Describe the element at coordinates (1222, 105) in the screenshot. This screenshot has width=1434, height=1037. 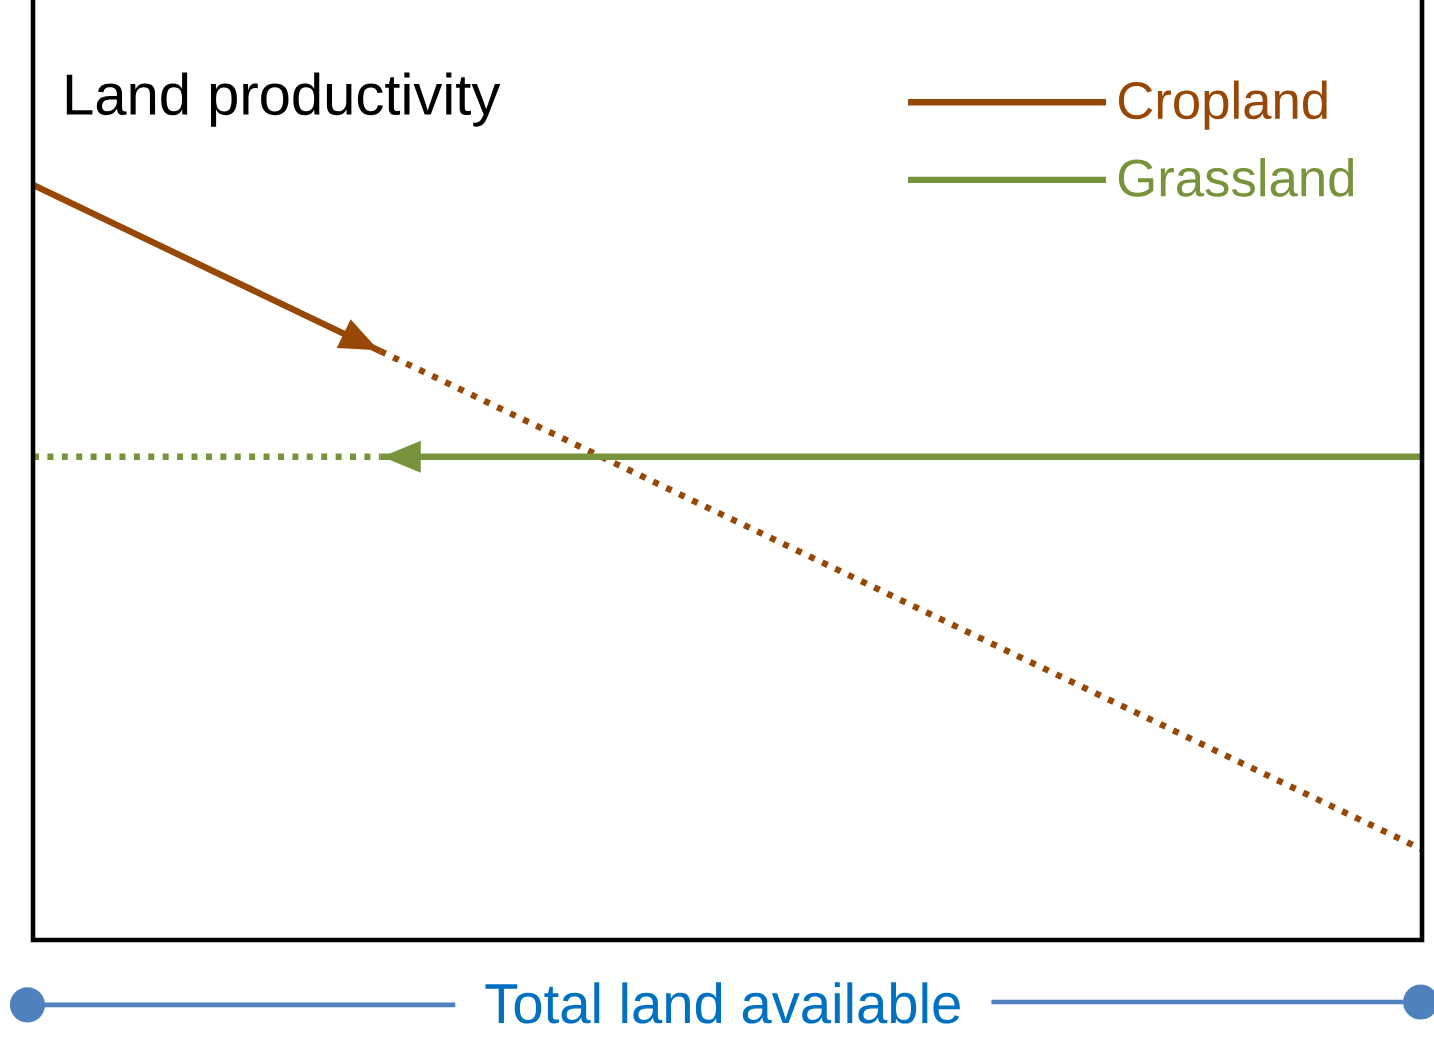
I see `legend-label: Cropland` at that location.